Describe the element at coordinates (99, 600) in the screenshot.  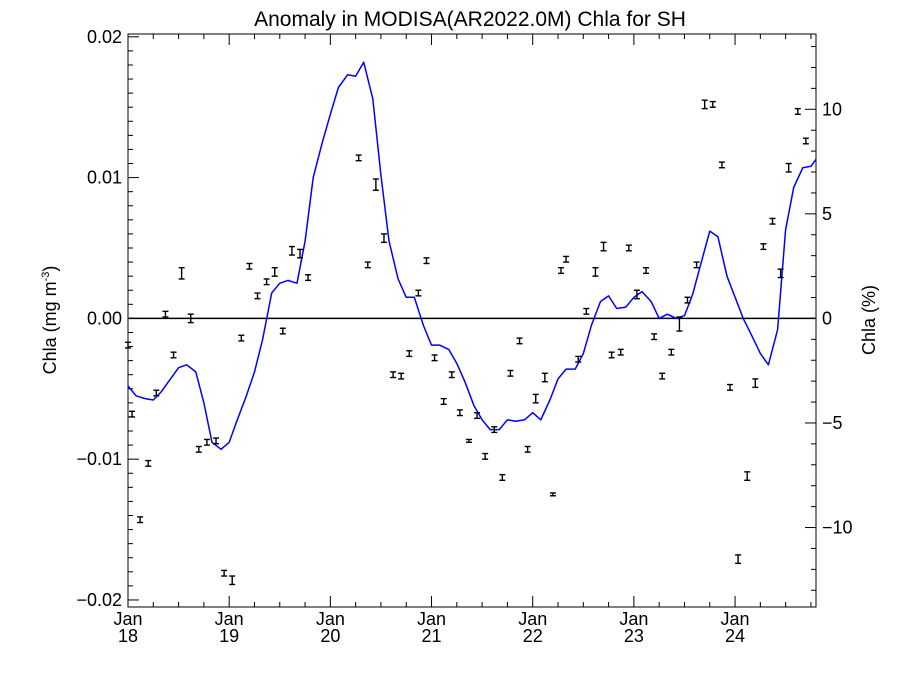
I see `y-left-tick-label: −0.02` at that location.